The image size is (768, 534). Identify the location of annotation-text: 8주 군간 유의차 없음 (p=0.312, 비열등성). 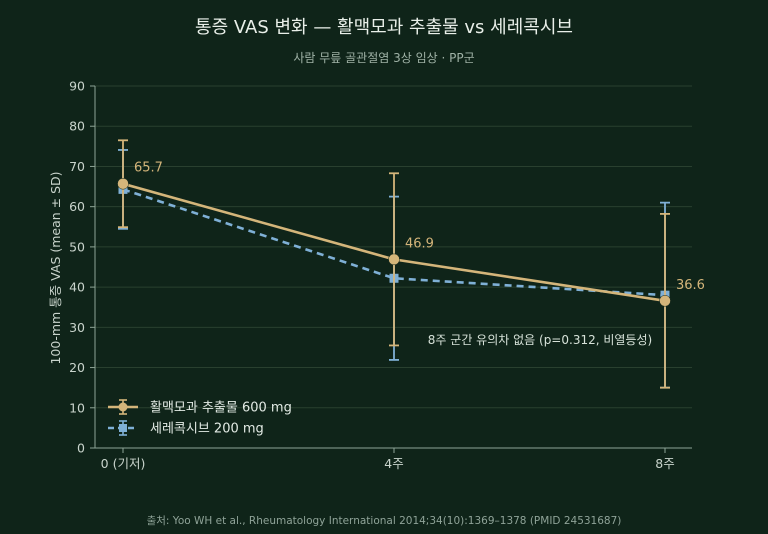
(540, 340).